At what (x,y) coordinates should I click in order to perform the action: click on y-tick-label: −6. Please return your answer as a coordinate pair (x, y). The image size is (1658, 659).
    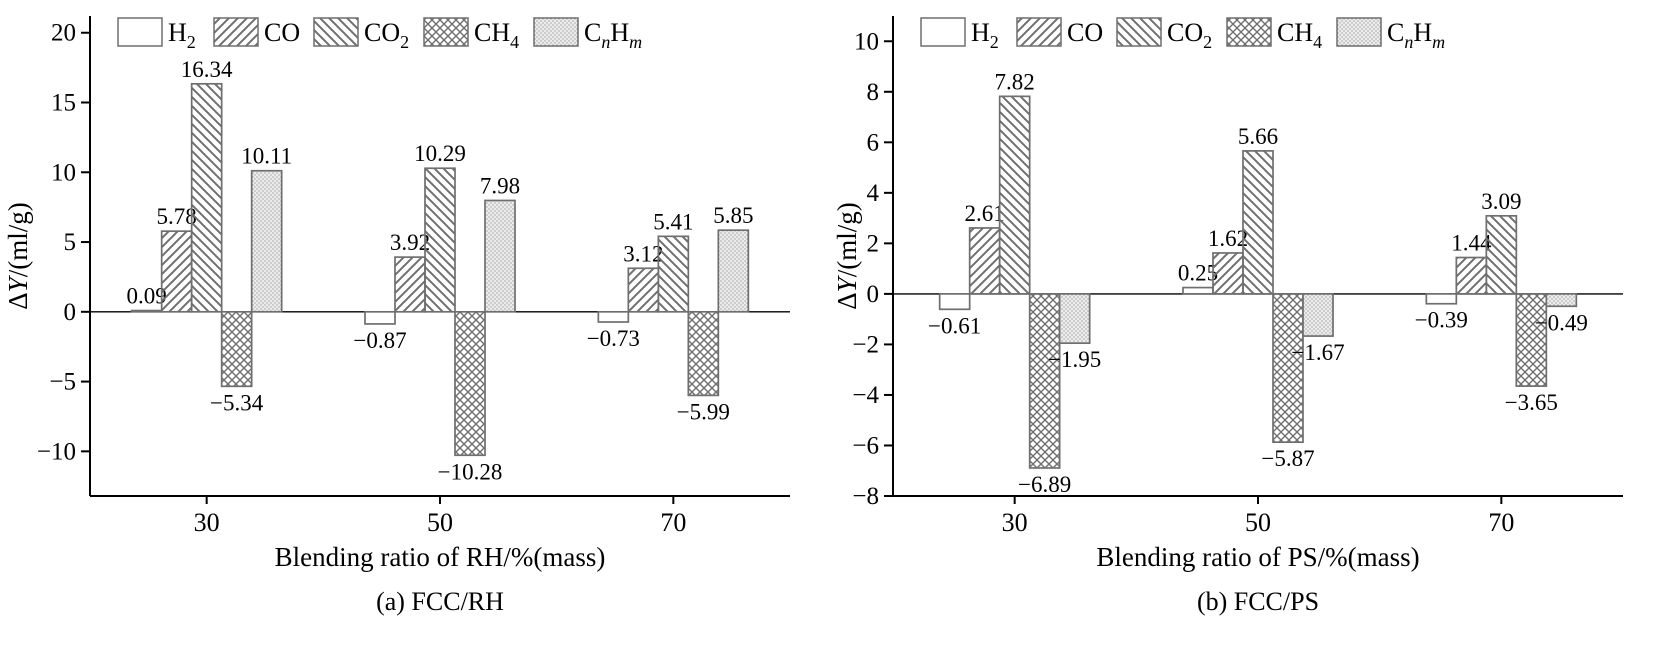
    Looking at the image, I should click on (865, 445).